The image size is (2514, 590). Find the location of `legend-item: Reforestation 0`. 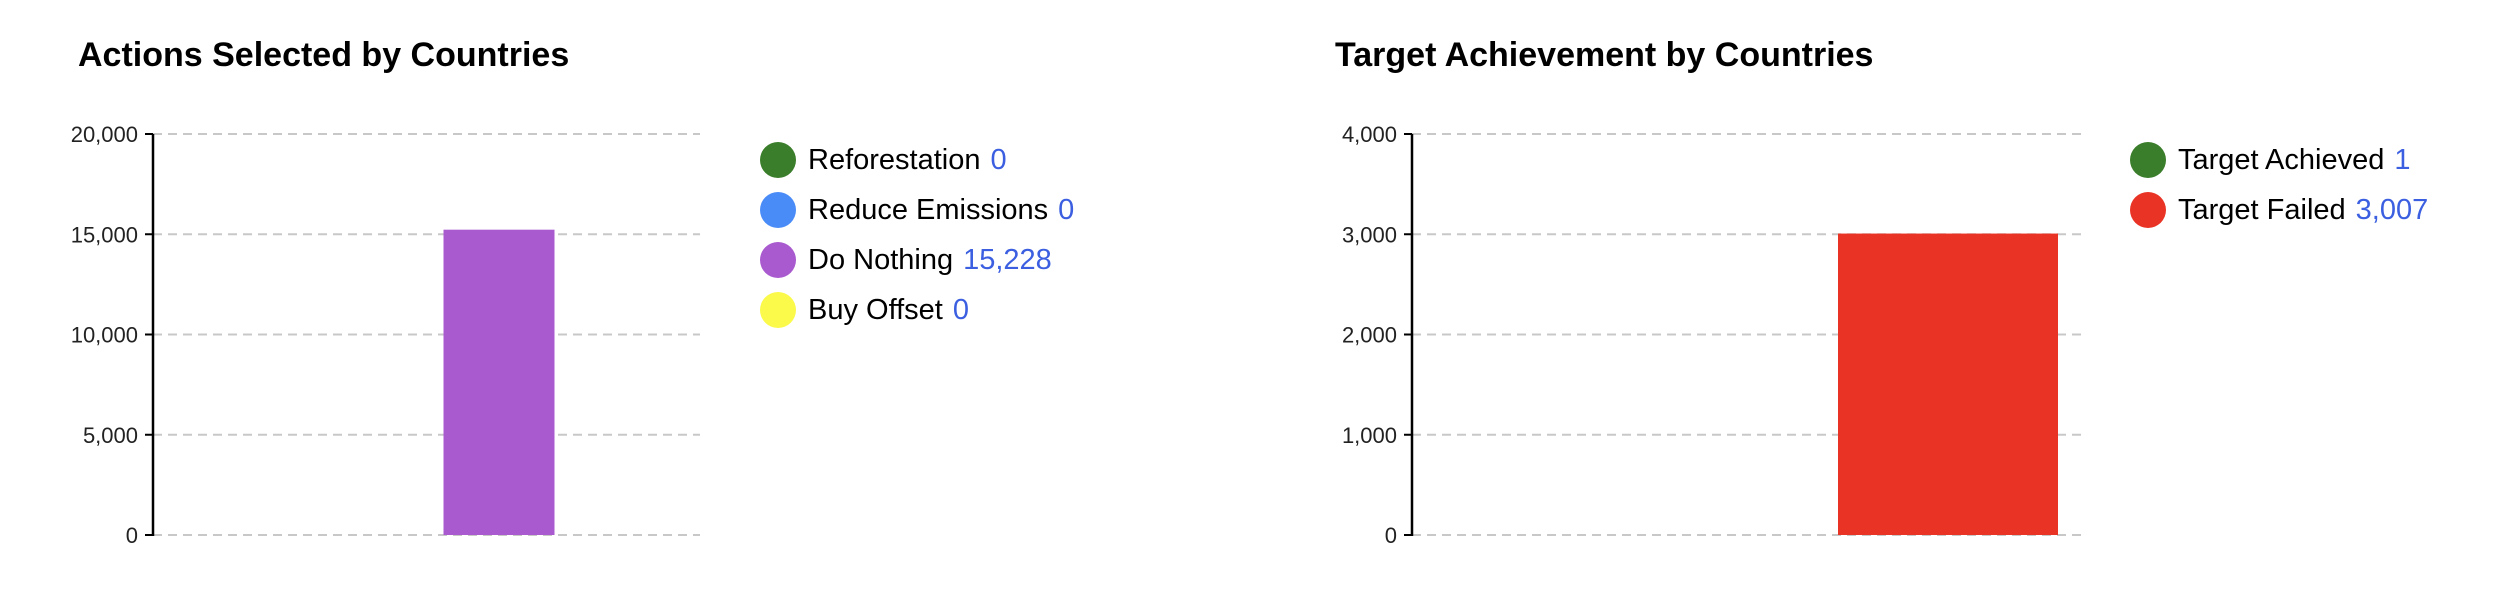

legend-item: Reforestation 0 is located at coordinates (917, 160).